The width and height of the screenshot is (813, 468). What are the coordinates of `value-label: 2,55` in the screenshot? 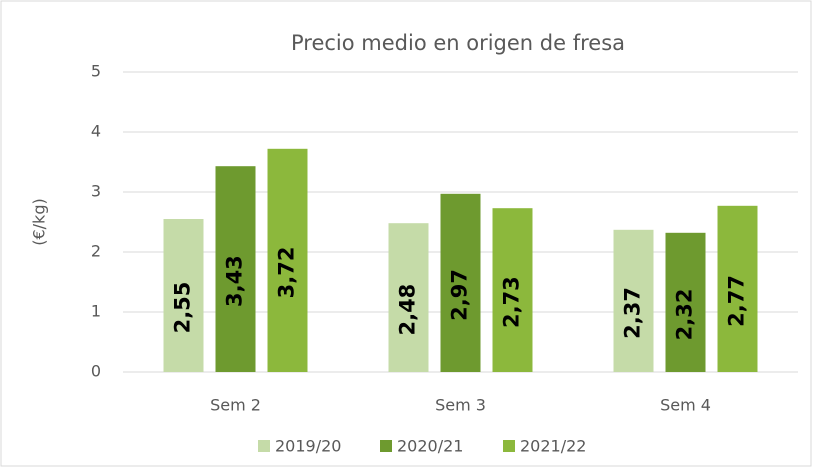 It's located at (183, 308).